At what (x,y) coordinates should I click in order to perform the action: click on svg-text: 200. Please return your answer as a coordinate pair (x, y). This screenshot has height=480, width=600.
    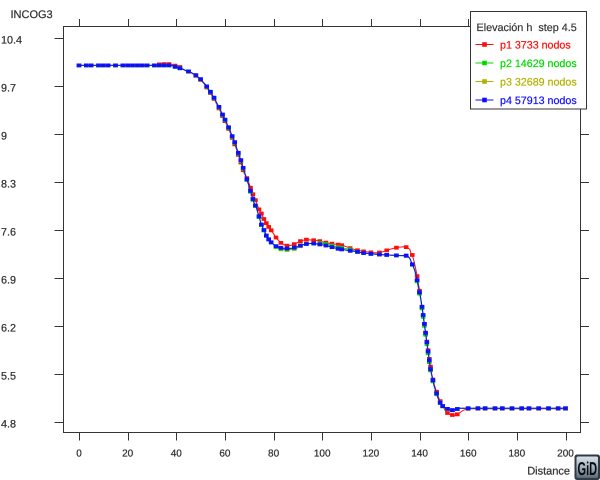
    Looking at the image, I should click on (565, 454).